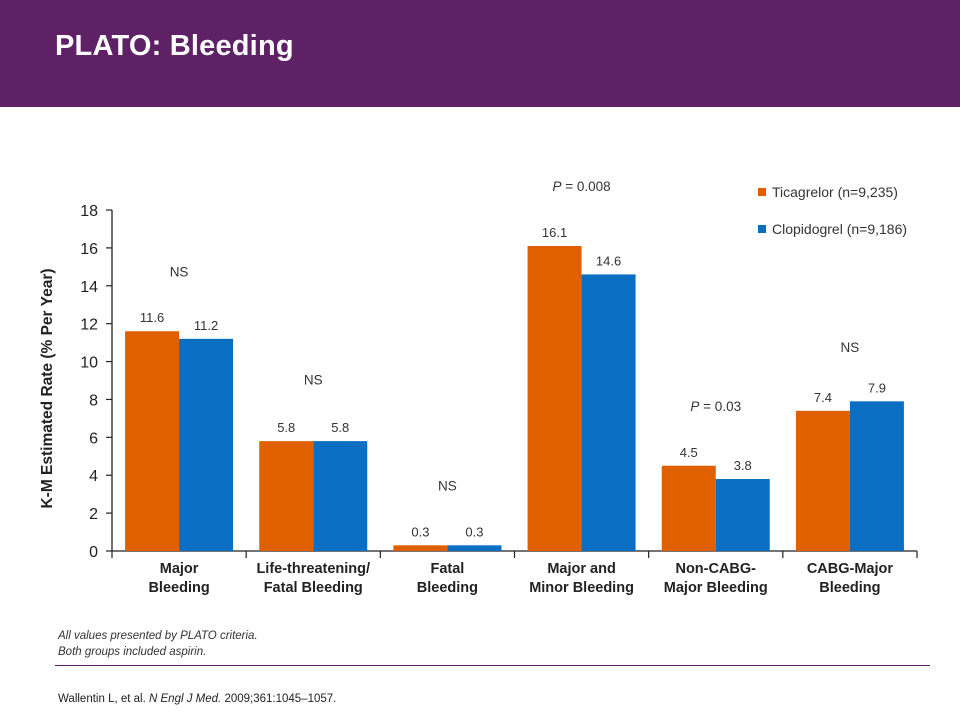 This screenshot has height=720, width=960. Describe the element at coordinates (835, 192) in the screenshot. I see `legend-label: Ticagrelor (n=9,235)` at that location.